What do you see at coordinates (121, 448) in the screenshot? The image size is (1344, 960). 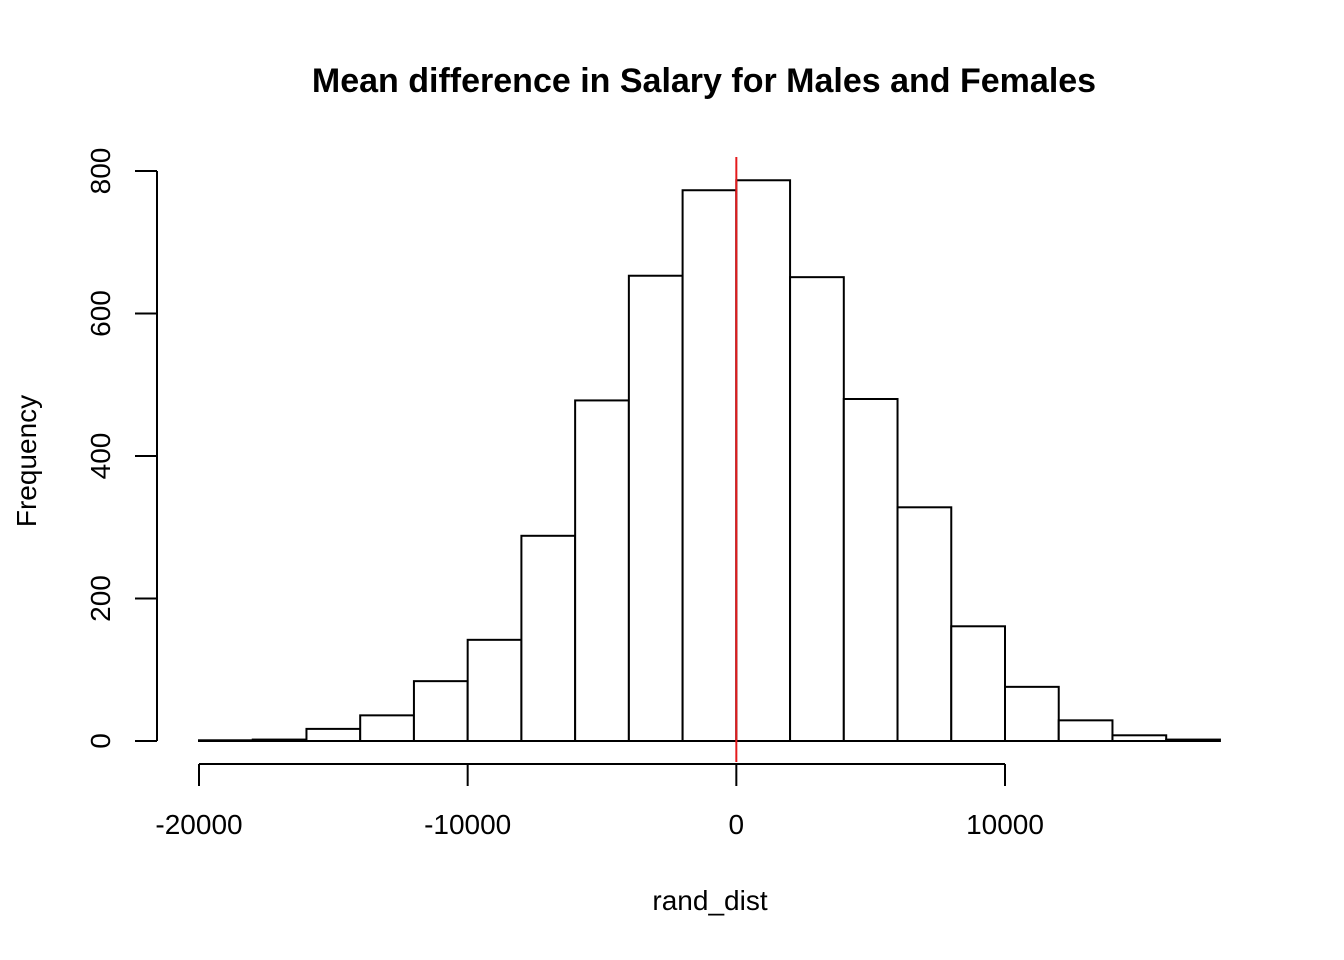 I see `y-axis: 0 200 400 600 800` at bounding box center [121, 448].